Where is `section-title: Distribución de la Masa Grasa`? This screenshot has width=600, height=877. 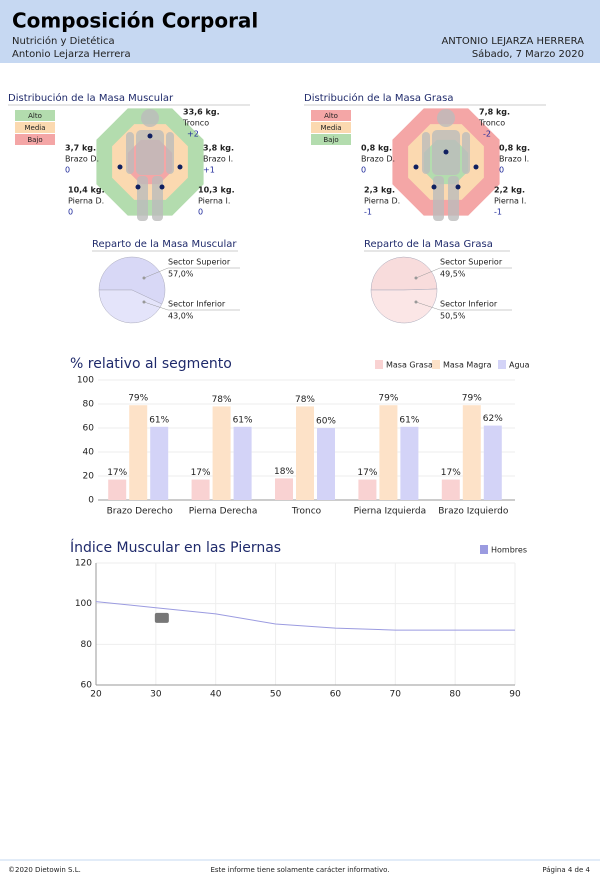 section-title: Distribución de la Masa Grasa is located at coordinates (378, 98).